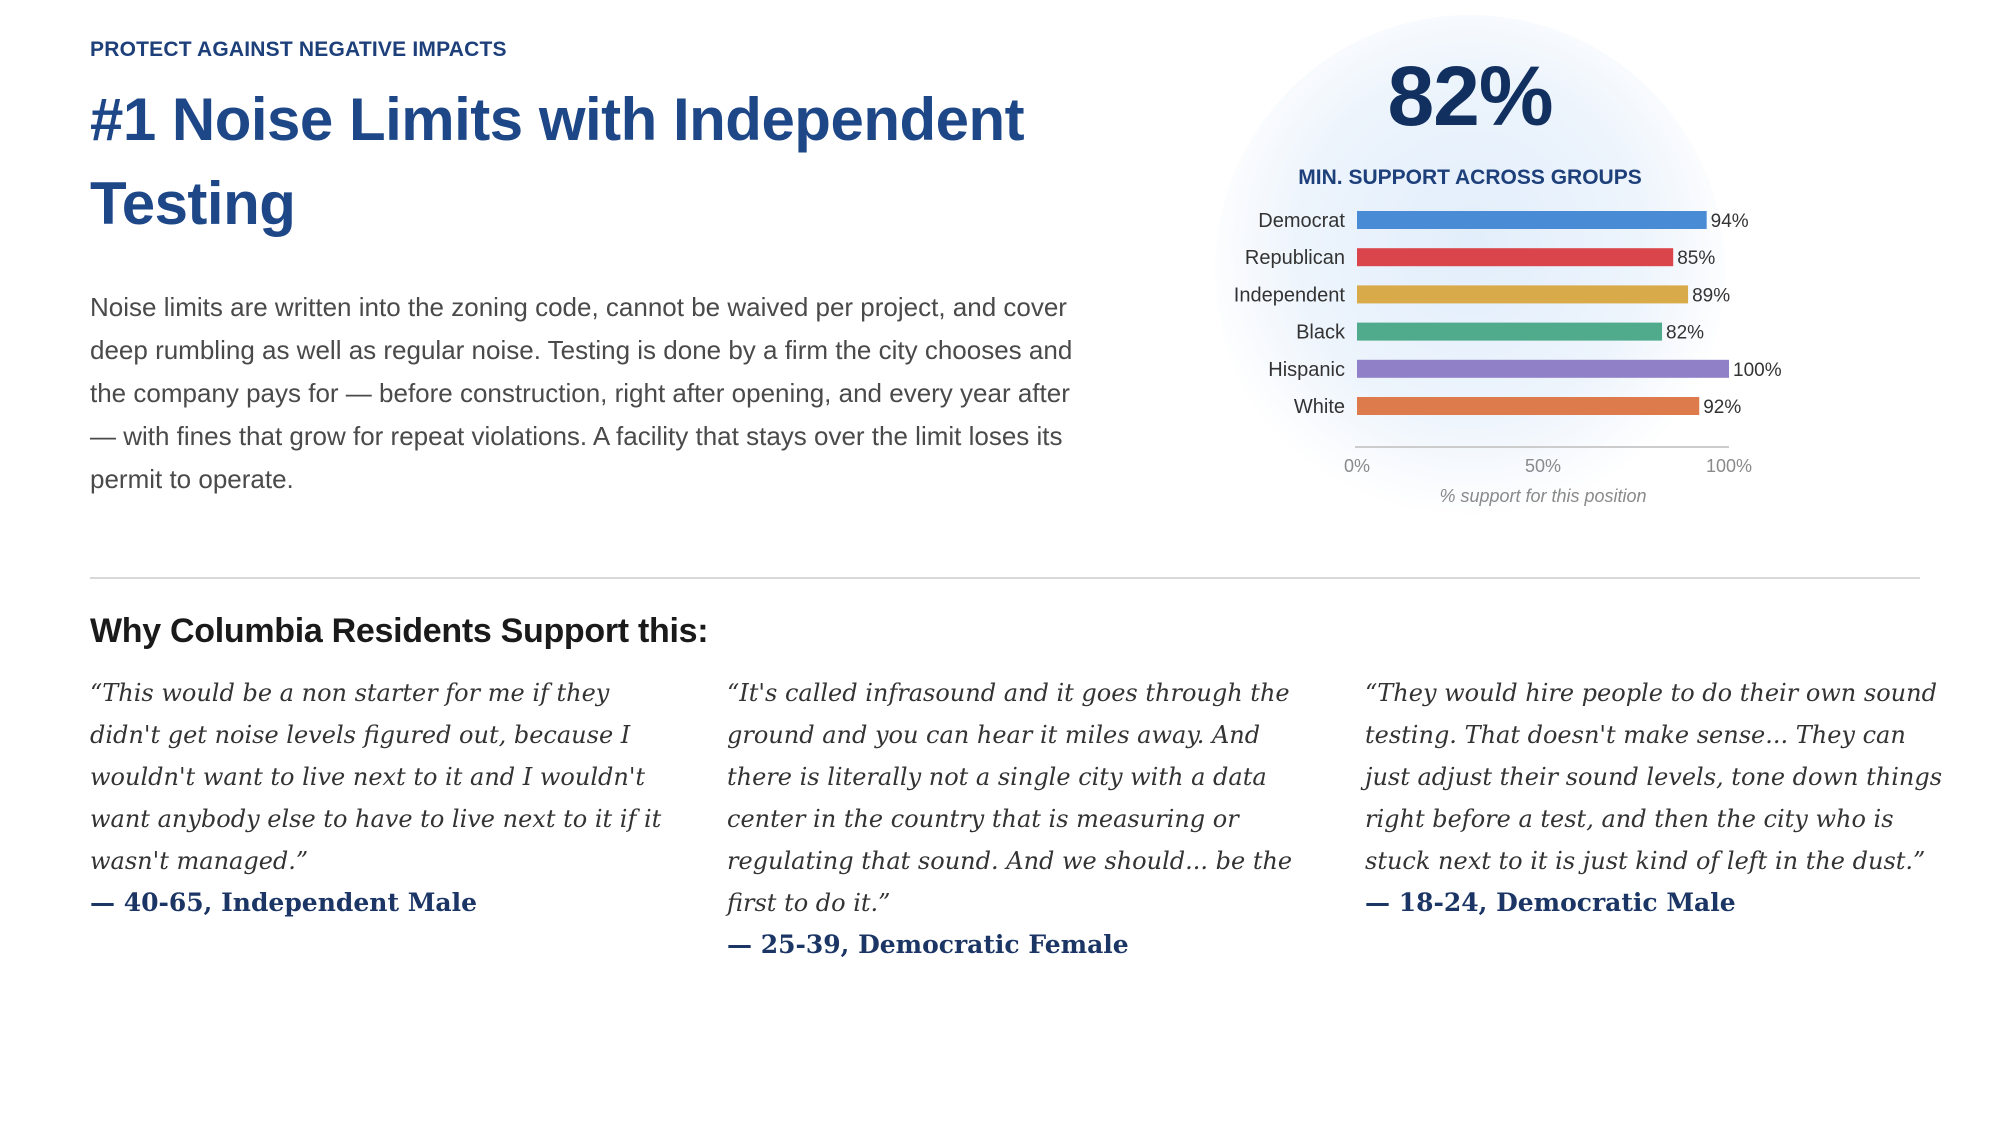 The height and width of the screenshot is (1125, 2000). Describe the element at coordinates (557, 161) in the screenshot. I see `page-title: #1 Noise Limits with Independent Testing` at that location.